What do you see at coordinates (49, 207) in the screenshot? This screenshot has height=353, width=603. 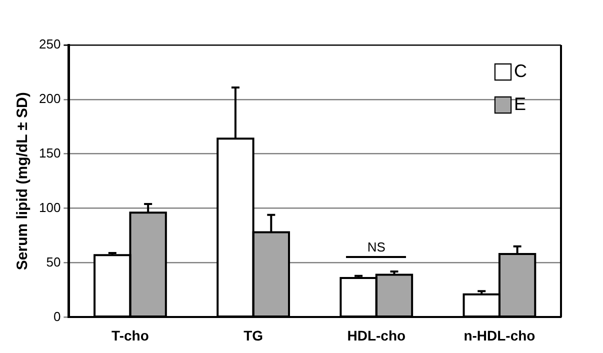 I see `y-tick-label: 100` at bounding box center [49, 207].